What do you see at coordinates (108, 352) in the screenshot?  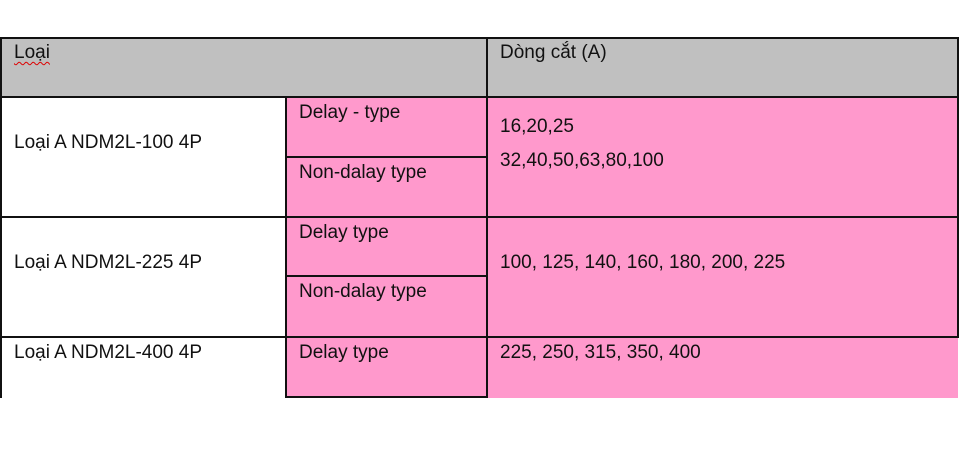 I see `model-cell: Loại A NDM2L-400 4P` at bounding box center [108, 352].